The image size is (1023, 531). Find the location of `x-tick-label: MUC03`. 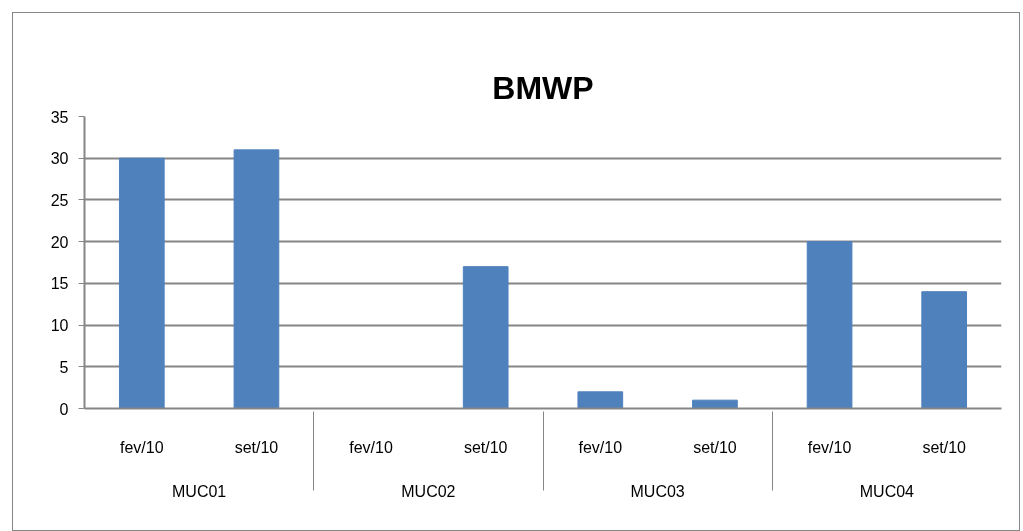

x-tick-label: MUC03 is located at coordinates (657, 491).